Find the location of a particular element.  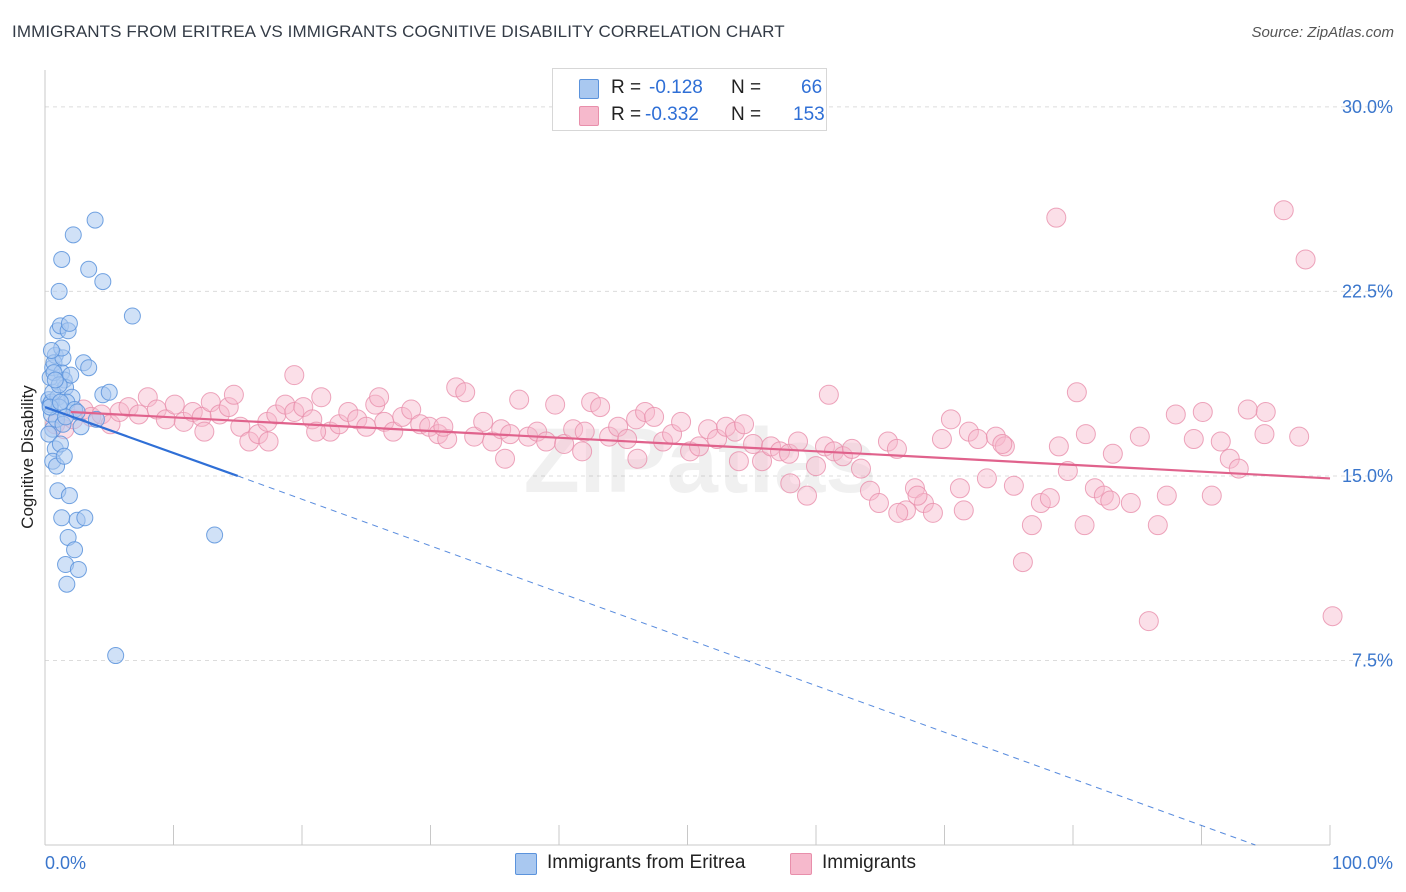

eritrea-points is located at coordinates (132, 438).